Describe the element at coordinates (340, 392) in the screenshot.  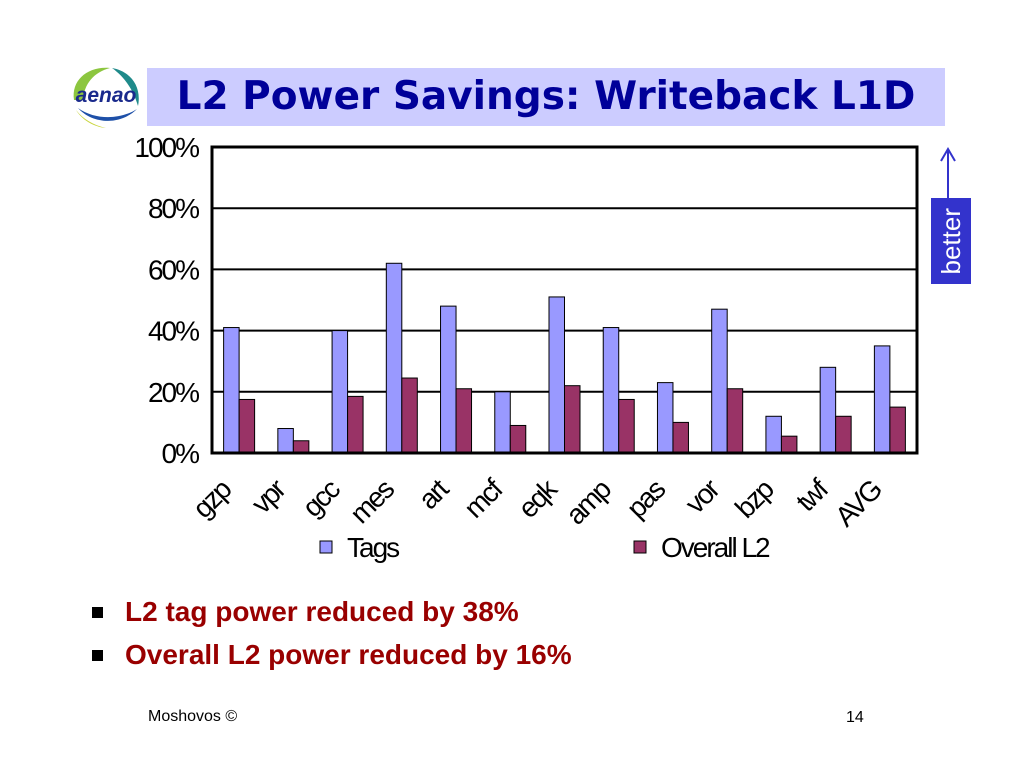
I see `bar-tags-gcc` at that location.